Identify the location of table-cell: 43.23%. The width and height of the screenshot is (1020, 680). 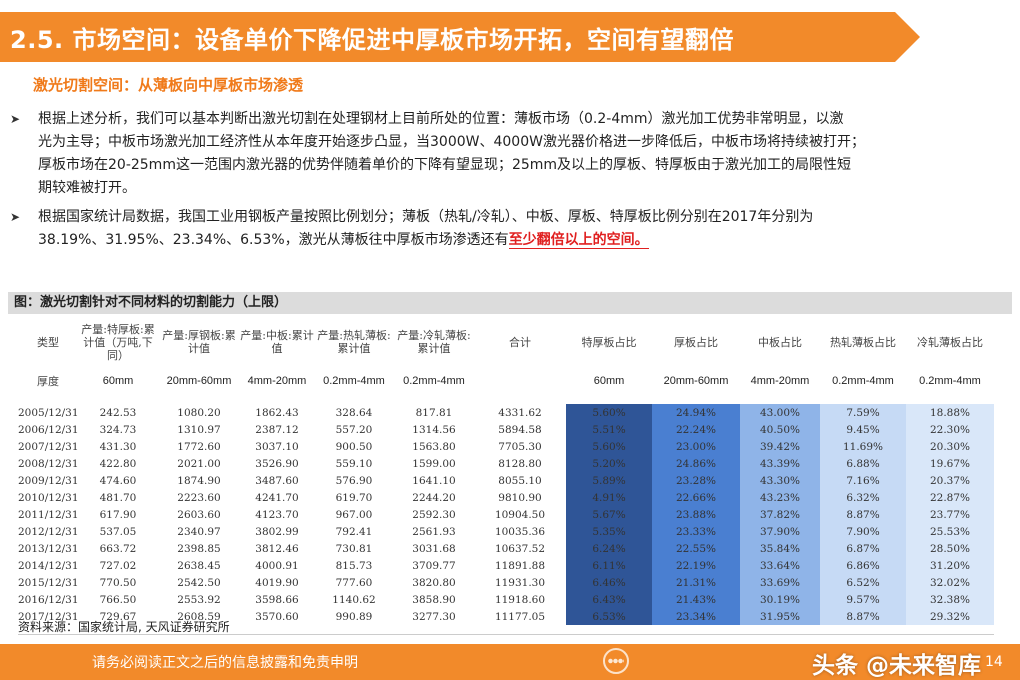
(780, 497).